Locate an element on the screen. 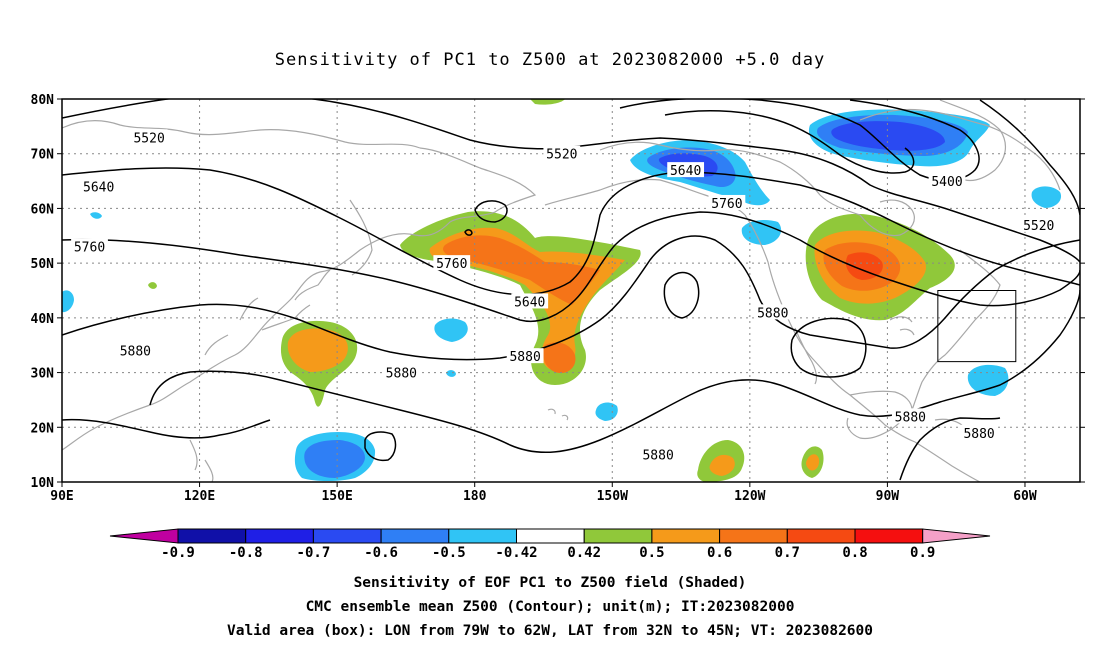 This screenshot has width=1100, height=650. coast-hudson is located at coordinates (887, 218).